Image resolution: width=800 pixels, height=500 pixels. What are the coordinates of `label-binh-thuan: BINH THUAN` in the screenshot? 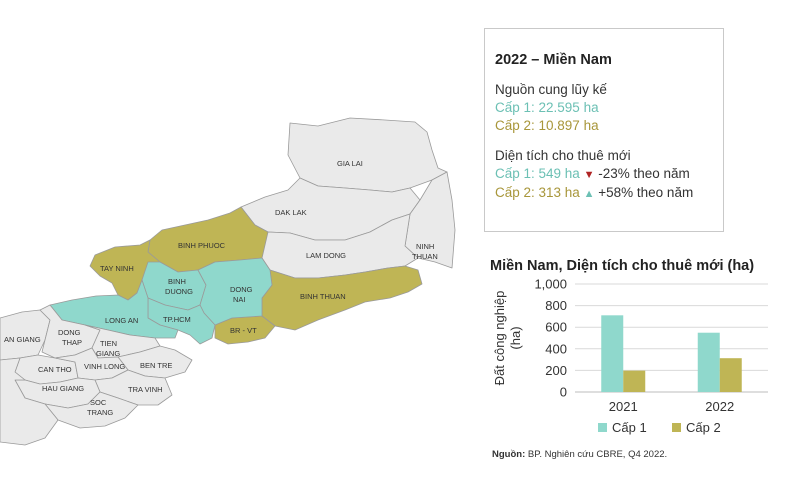 It's located at (323, 296).